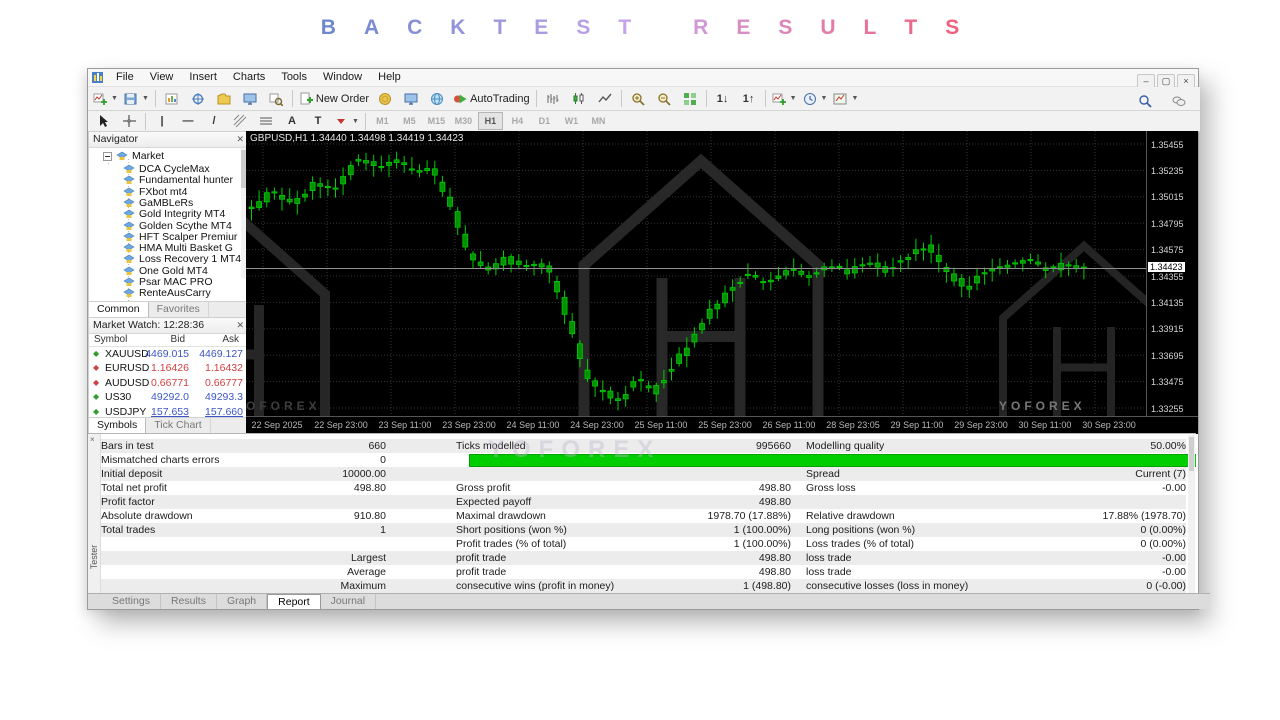  What do you see at coordinates (161, 77) in the screenshot?
I see `menu-view: View` at bounding box center [161, 77].